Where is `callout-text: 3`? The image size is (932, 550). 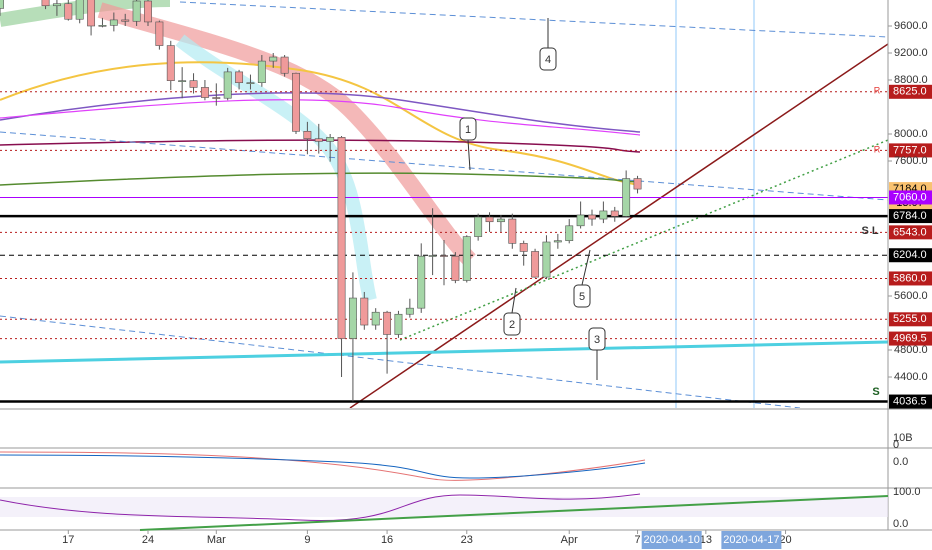 callout-text: 3 is located at coordinates (597, 340).